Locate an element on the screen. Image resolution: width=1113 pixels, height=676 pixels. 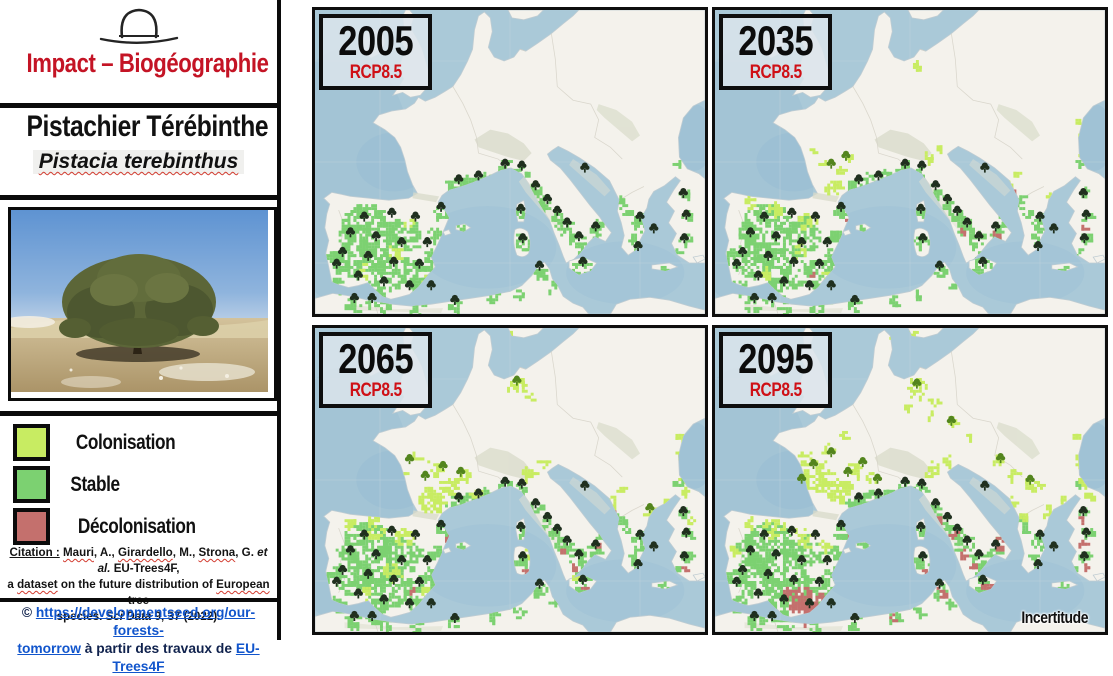
text-segment: dataset is located at coordinates (37, 584).